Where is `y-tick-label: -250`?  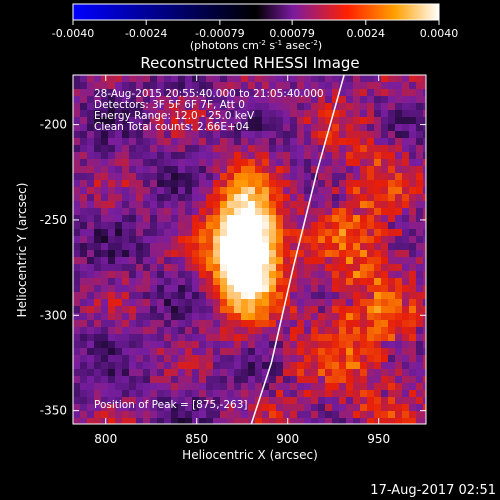
y-tick-label: -250 is located at coordinates (53, 220).